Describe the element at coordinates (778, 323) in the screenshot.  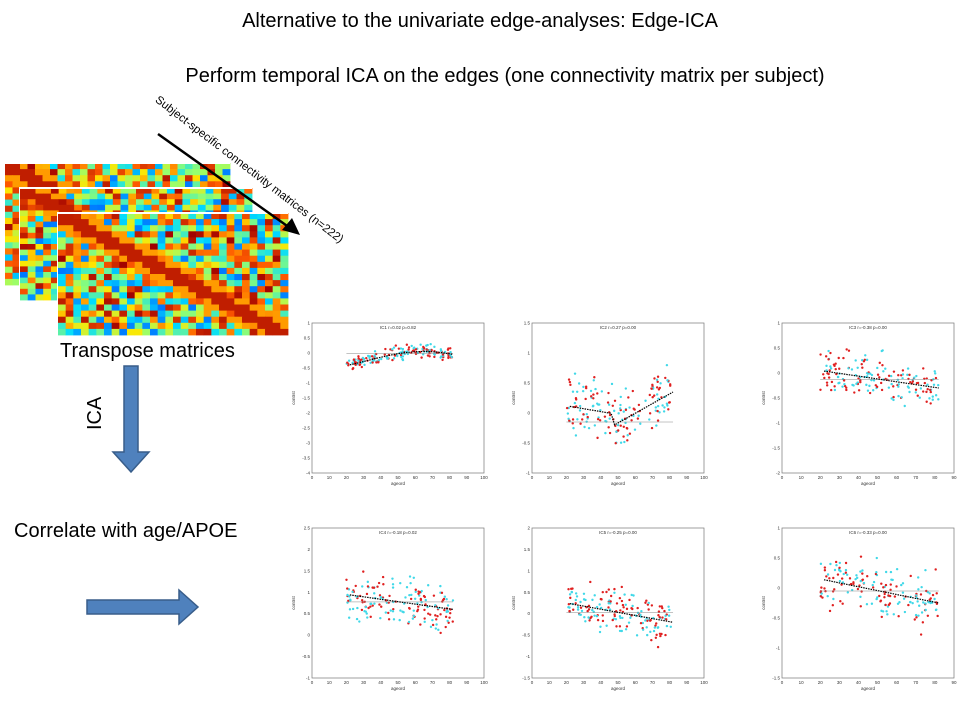
I see `y-tick-label: 1` at that location.